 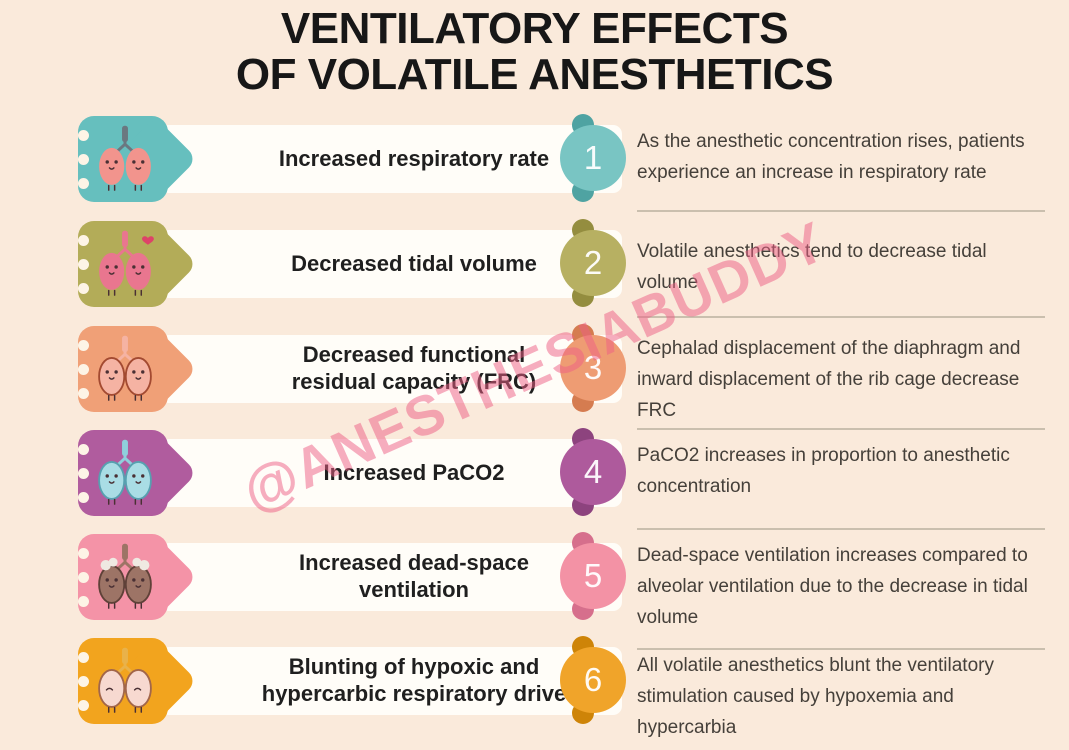 I want to click on badge-number: 2, so click(x=593, y=262).